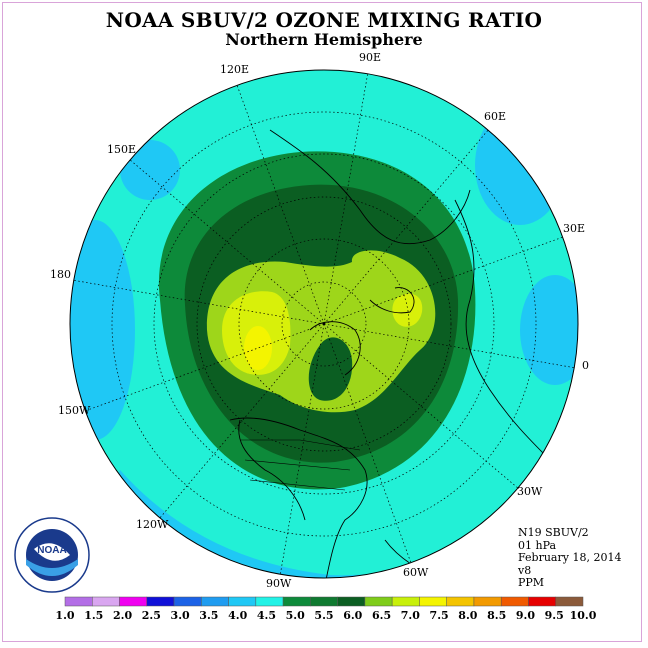  What do you see at coordinates (122, 149) in the screenshot?
I see `label-150e: 150E` at bounding box center [122, 149].